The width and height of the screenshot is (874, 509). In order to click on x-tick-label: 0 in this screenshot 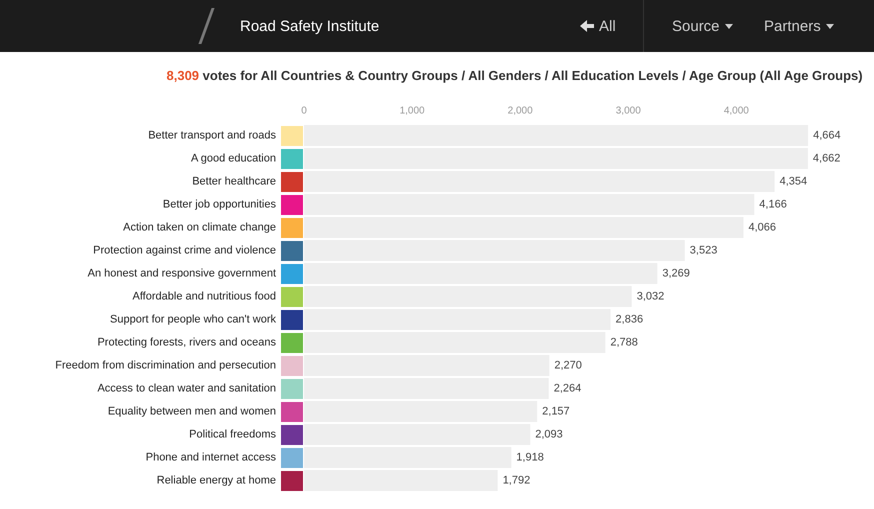, I will do `click(304, 111)`.